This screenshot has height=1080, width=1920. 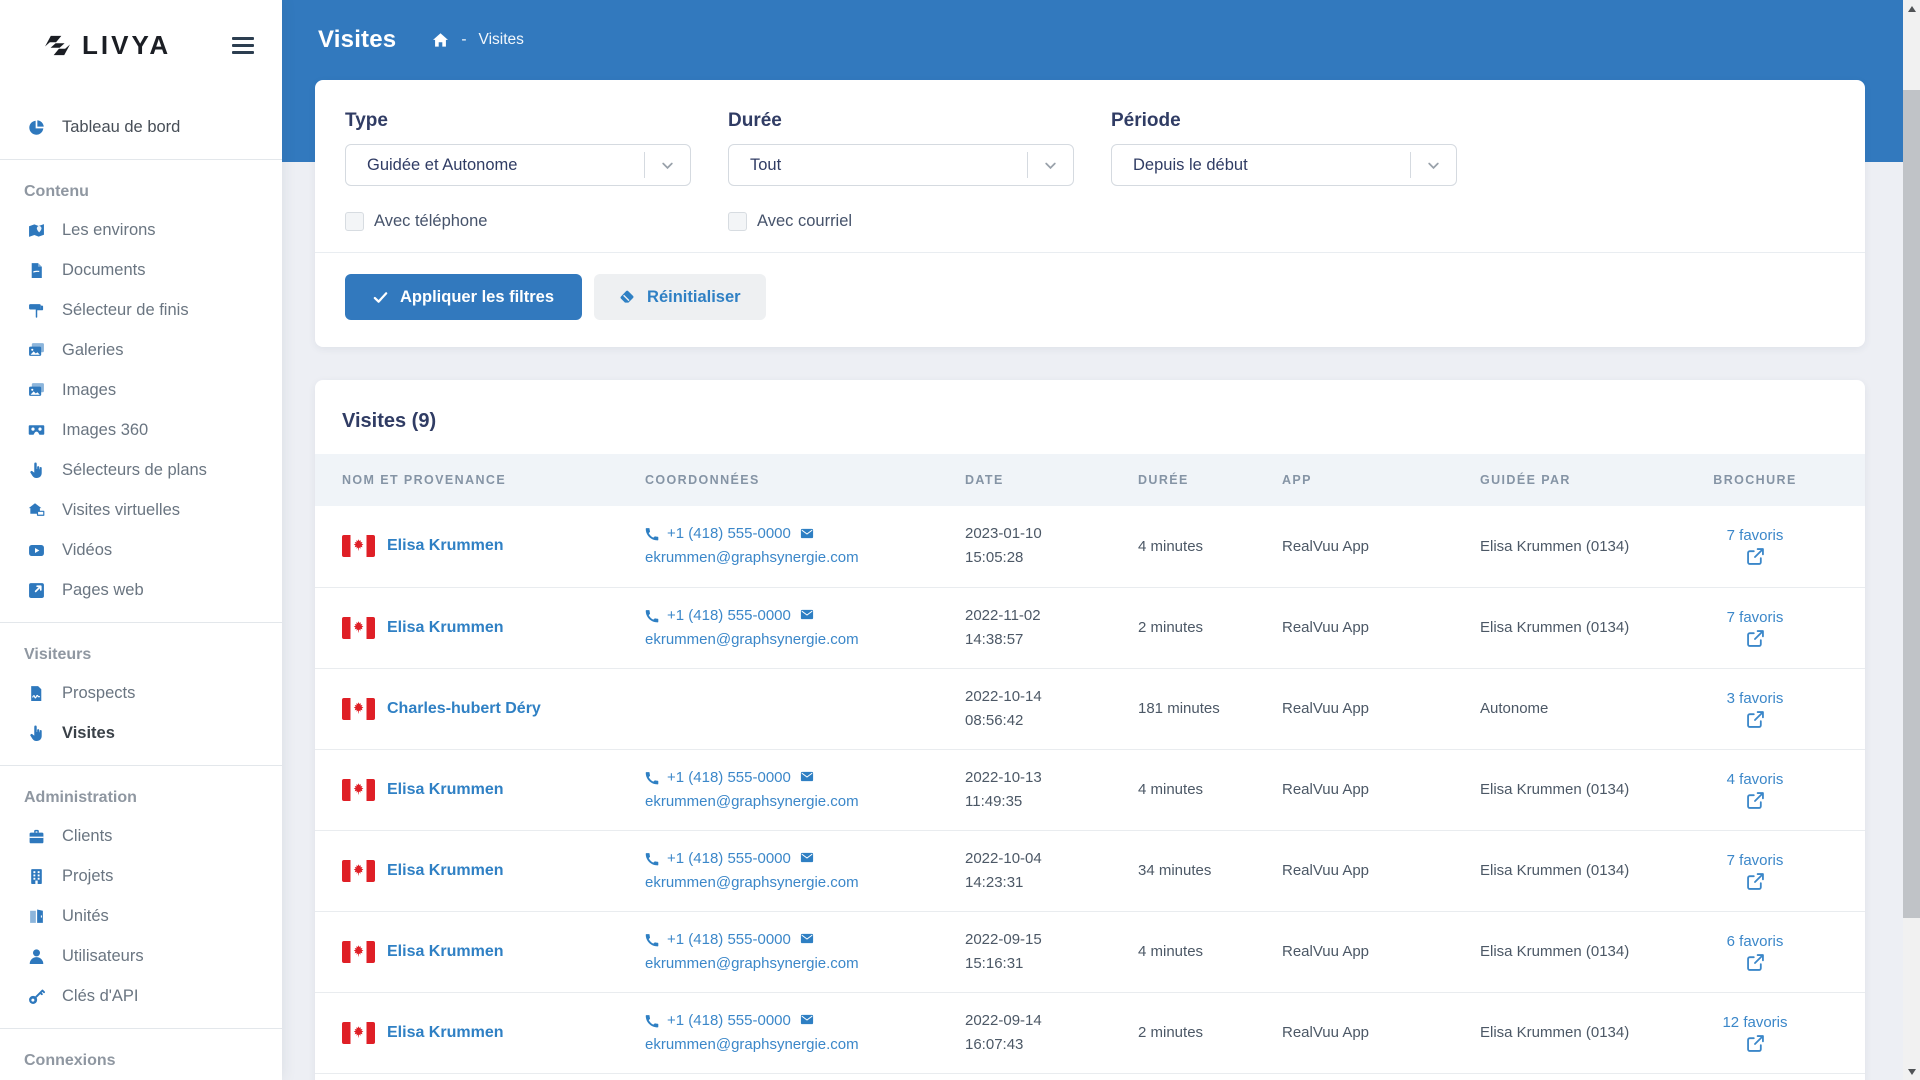 What do you see at coordinates (1171, 951) in the screenshot?
I see `duration-value: 4 minutes` at bounding box center [1171, 951].